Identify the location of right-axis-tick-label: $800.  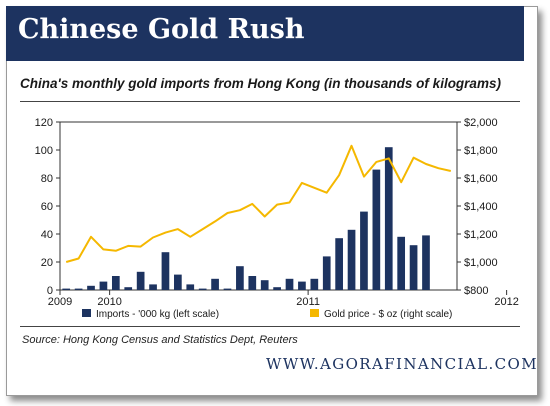
(476, 291).